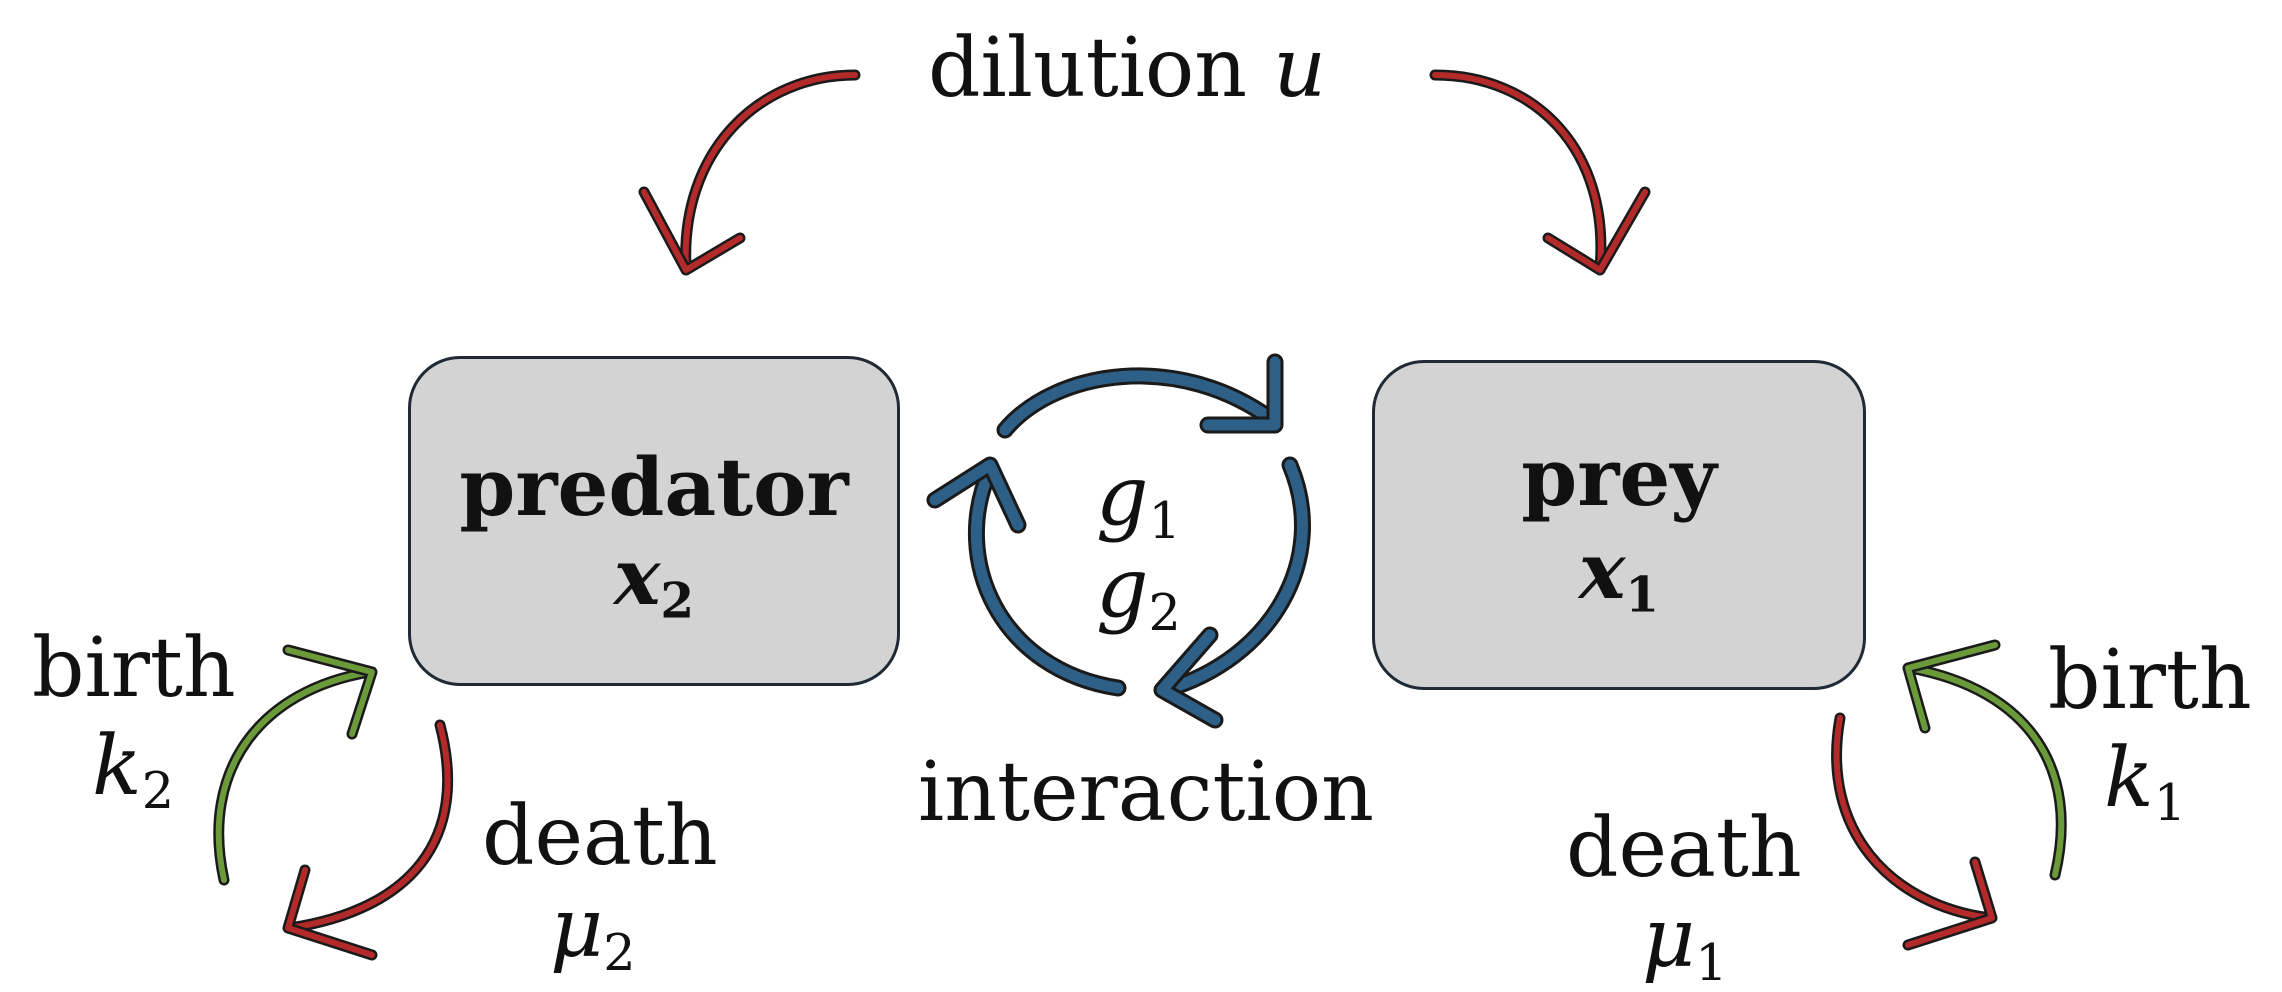 The height and width of the screenshot is (992, 2282). What do you see at coordinates (133, 770) in the screenshot?
I see `predator-birth-rate: k2` at bounding box center [133, 770].